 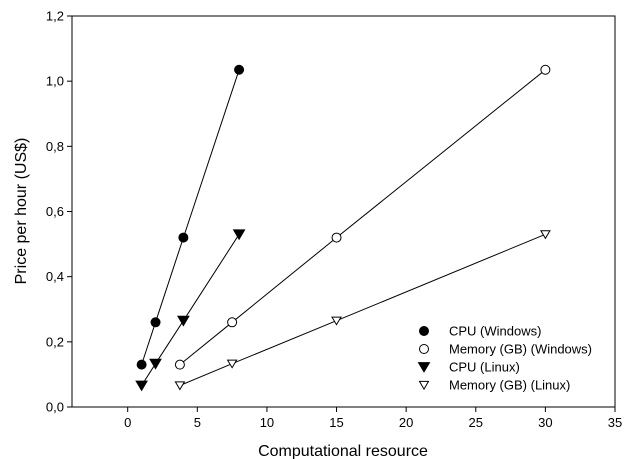 I want to click on x-tick-label: 20, so click(x=406, y=422).